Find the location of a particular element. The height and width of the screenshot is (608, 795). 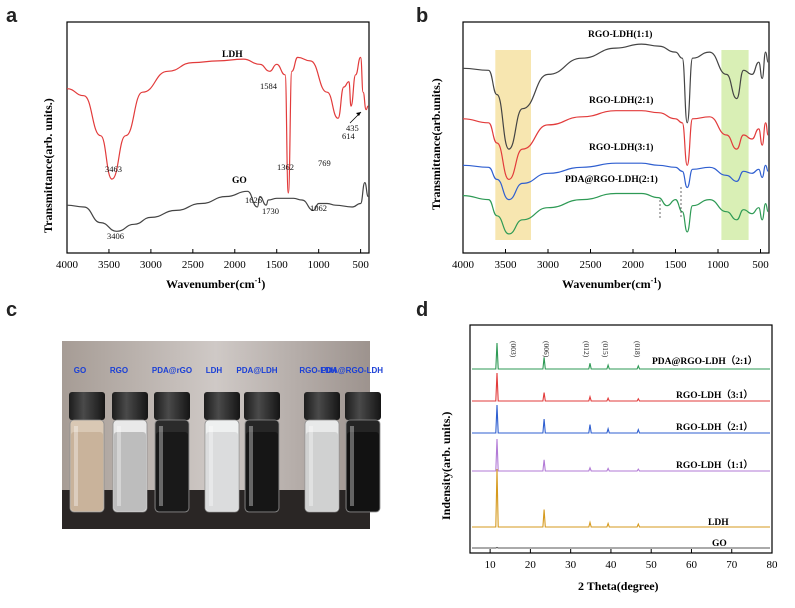

rgo-ldh-2-1-label: RGO-LDH(2:1) is located at coordinates (621, 100).